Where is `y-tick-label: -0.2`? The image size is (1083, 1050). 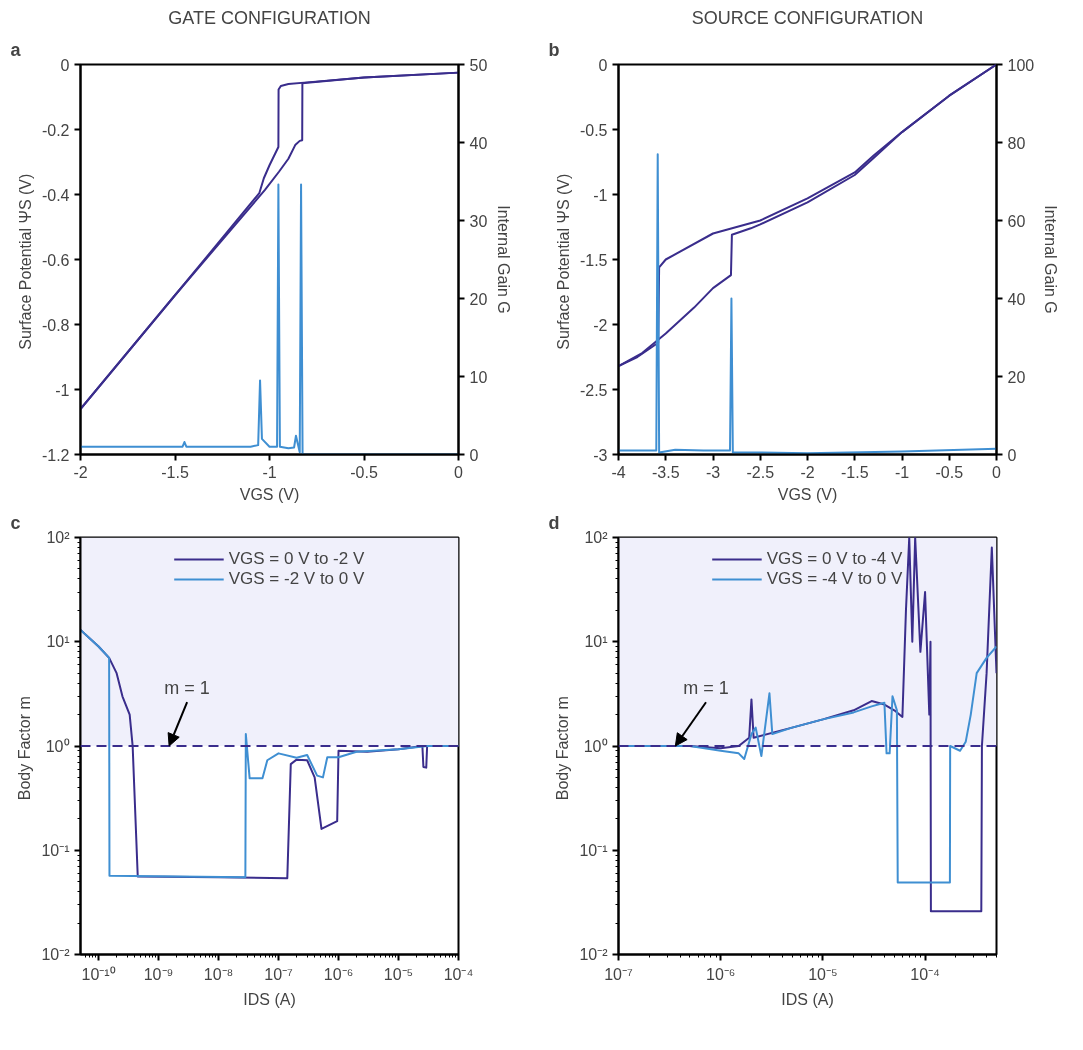
y-tick-label: -0.2 is located at coordinates (55, 130).